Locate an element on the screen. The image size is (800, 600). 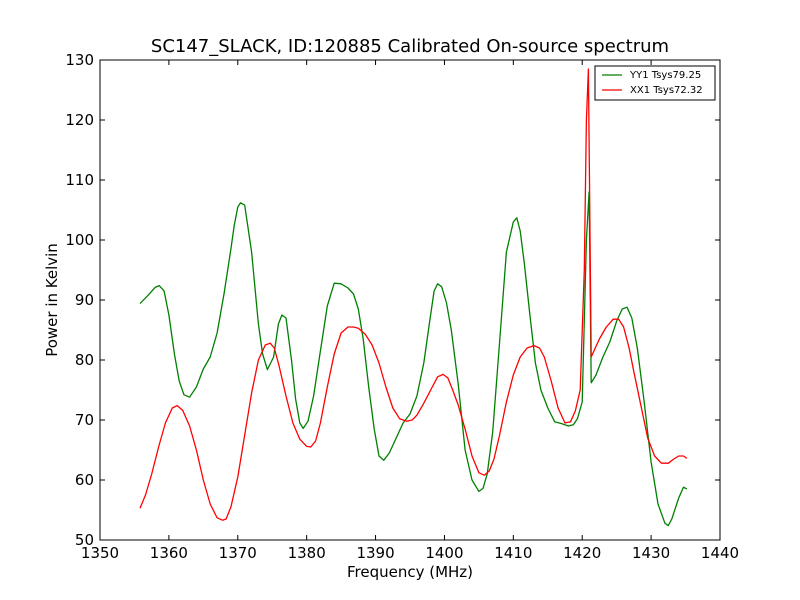
y-axis-label: Power in Kelvin is located at coordinates (52, 300).